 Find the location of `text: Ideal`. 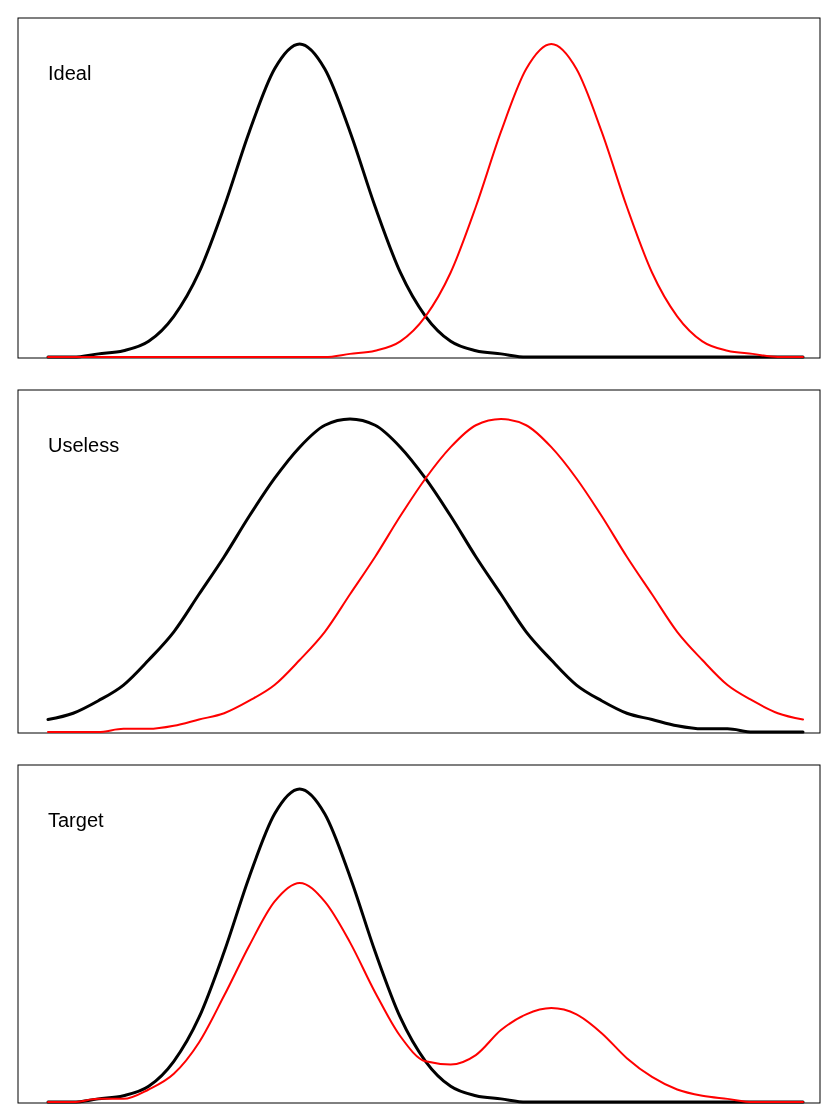

text: Ideal is located at coordinates (70, 73).